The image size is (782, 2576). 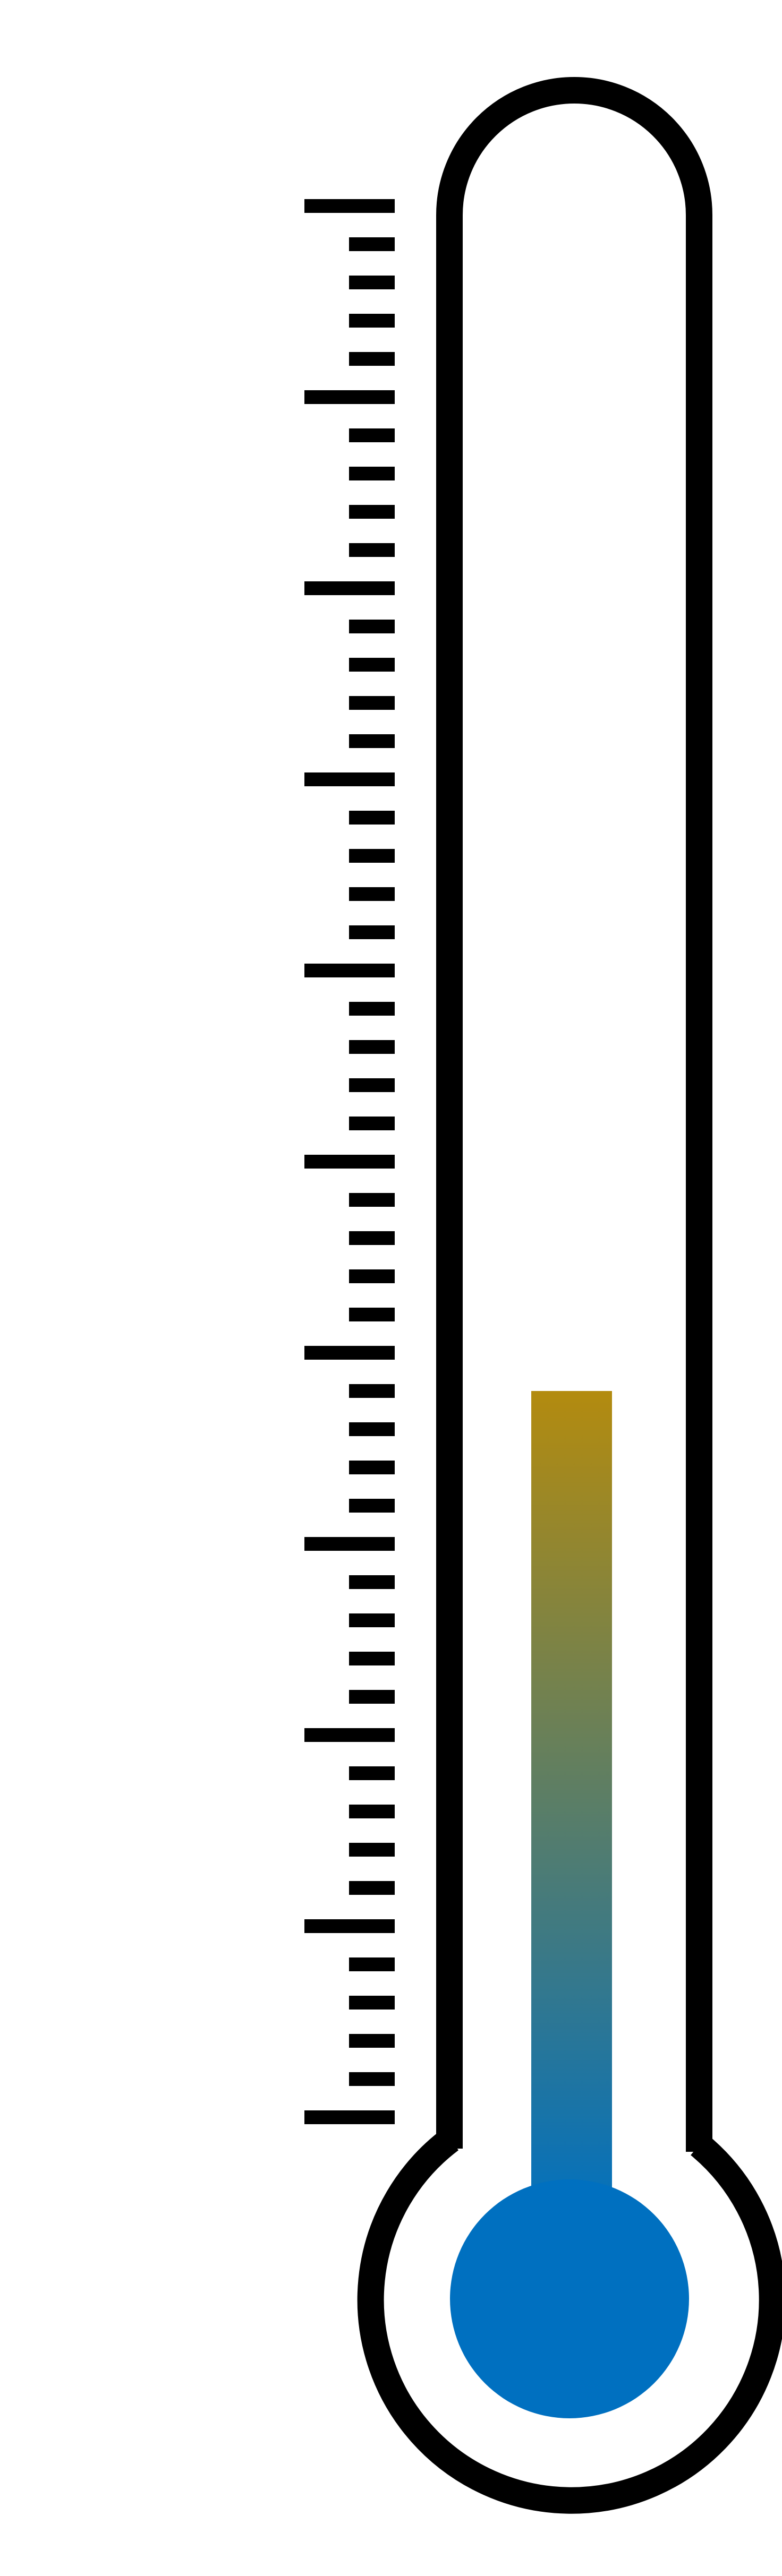 What do you see at coordinates (449, 2133) in the screenshot?
I see `tube-joint-left` at bounding box center [449, 2133].